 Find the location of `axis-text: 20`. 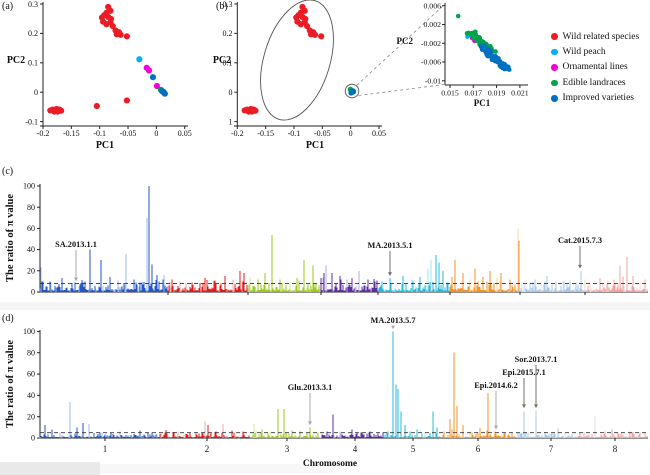

axis-text: 20 is located at coordinates (31, 270).